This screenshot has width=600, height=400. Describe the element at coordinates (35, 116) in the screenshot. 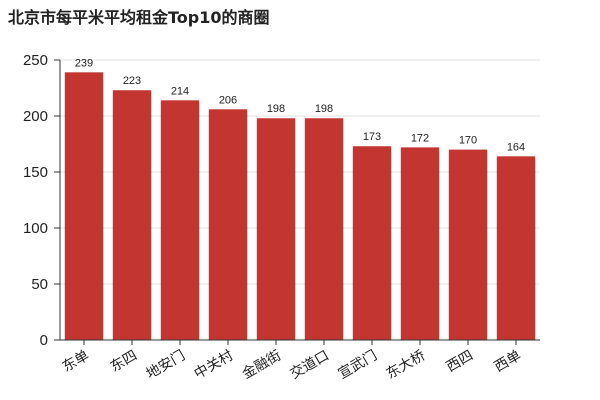

I see `y-tick-label: 200` at that location.